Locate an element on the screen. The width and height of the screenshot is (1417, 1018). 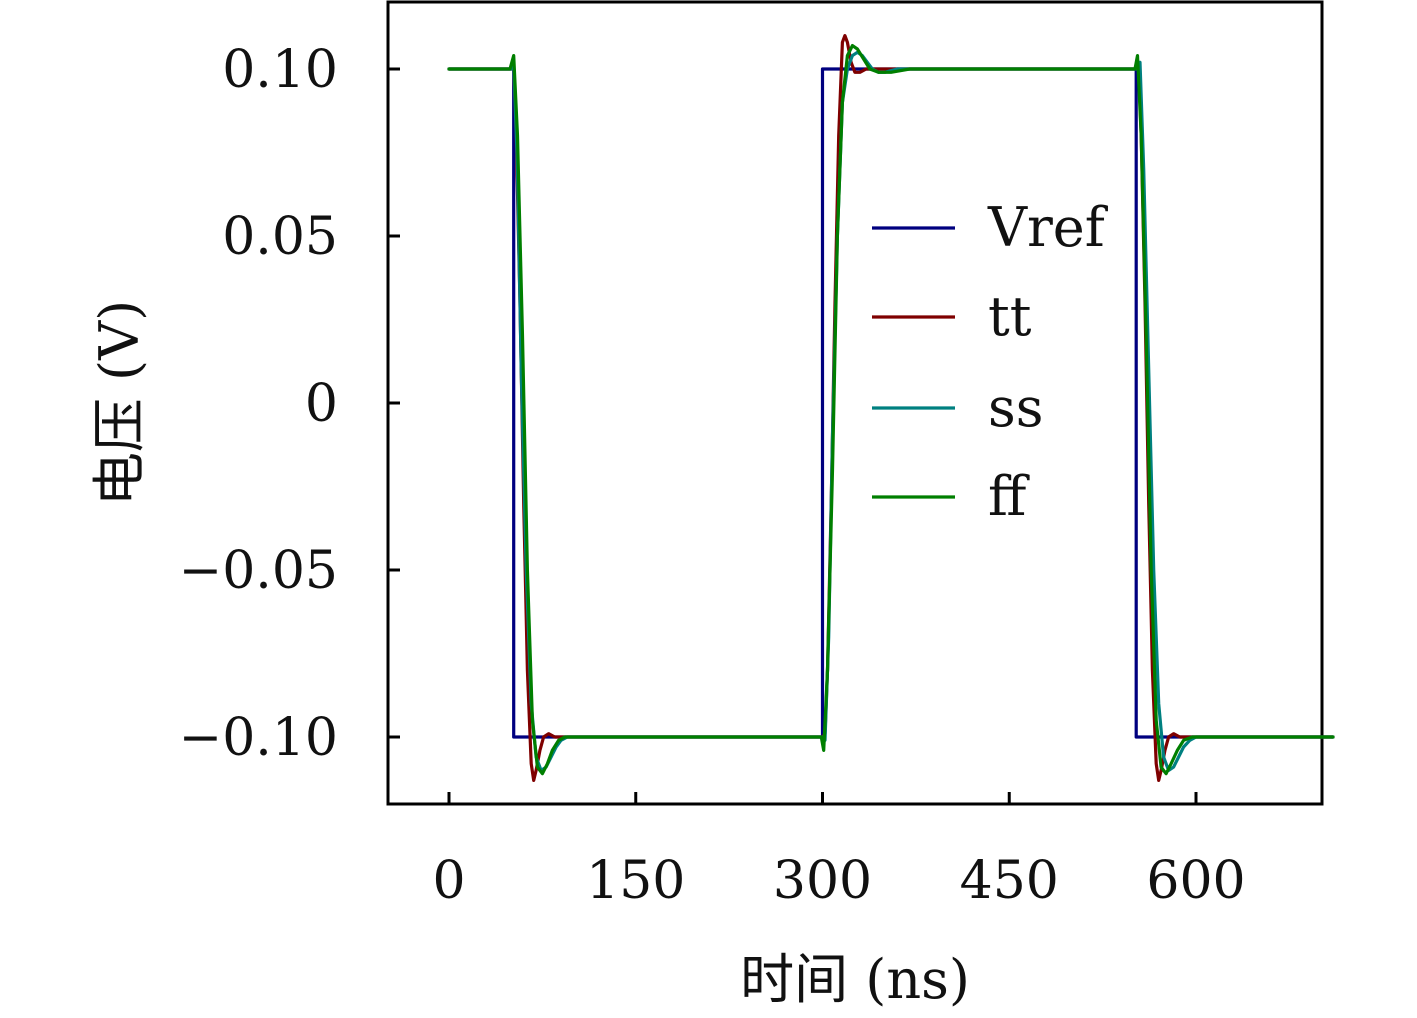
x-tick-label: 150 is located at coordinates (635, 881).